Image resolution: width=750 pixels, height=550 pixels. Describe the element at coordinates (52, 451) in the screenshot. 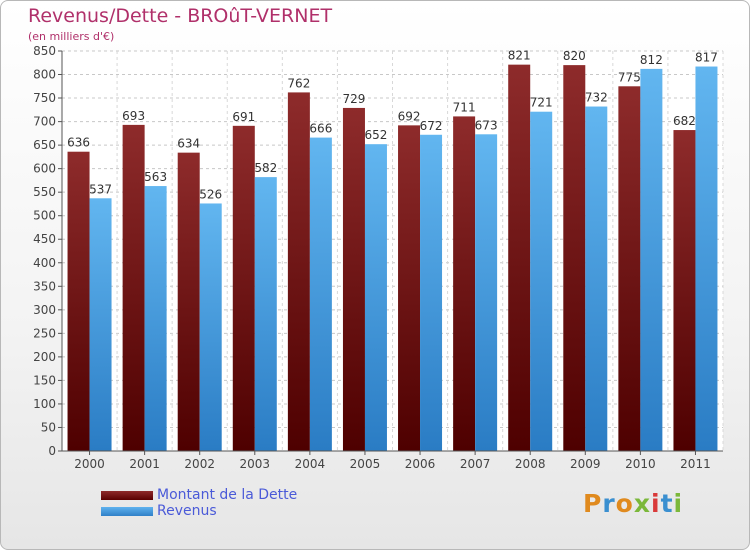

I see `y-tick-label: 0` at that location.